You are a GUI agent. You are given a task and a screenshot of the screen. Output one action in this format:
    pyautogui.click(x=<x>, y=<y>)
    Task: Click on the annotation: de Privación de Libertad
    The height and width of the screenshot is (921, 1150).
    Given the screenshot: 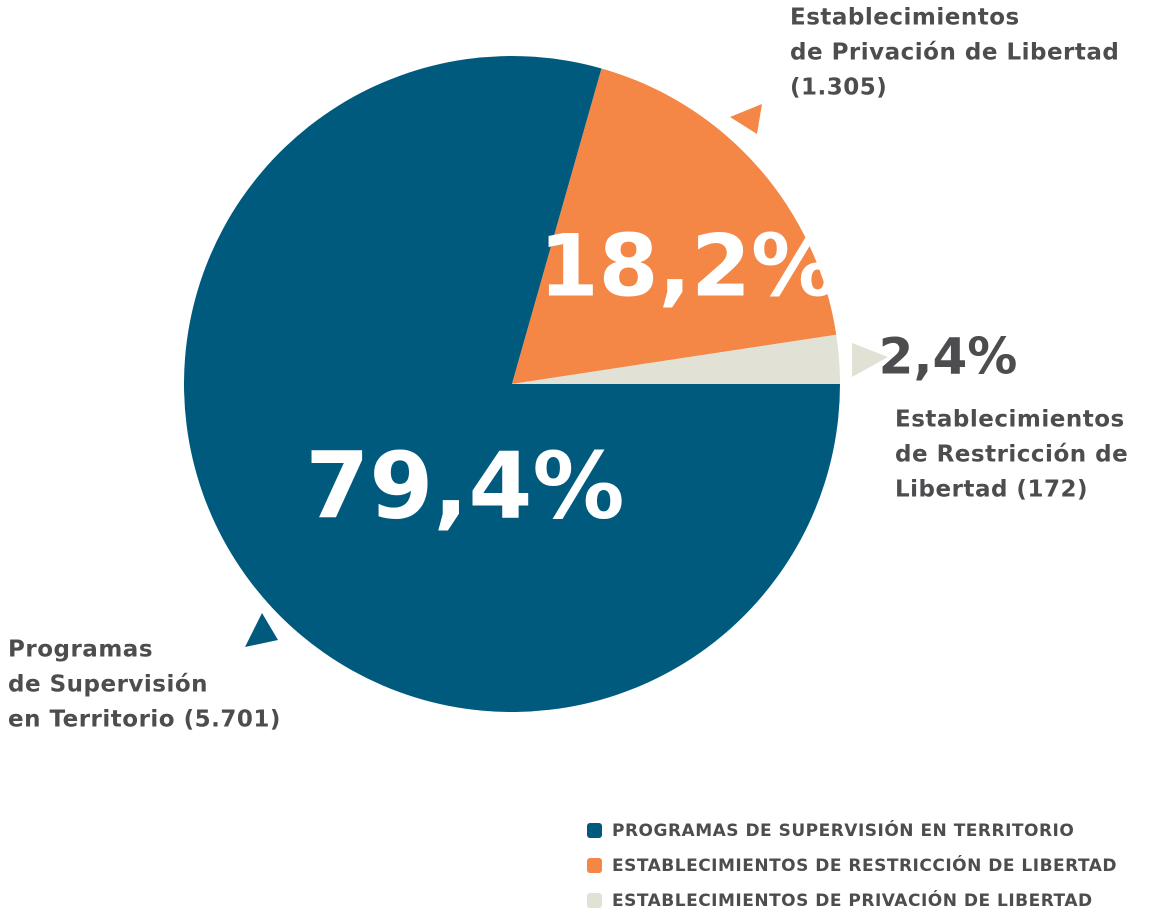 What is the action you would take?
    pyautogui.click(x=954, y=53)
    